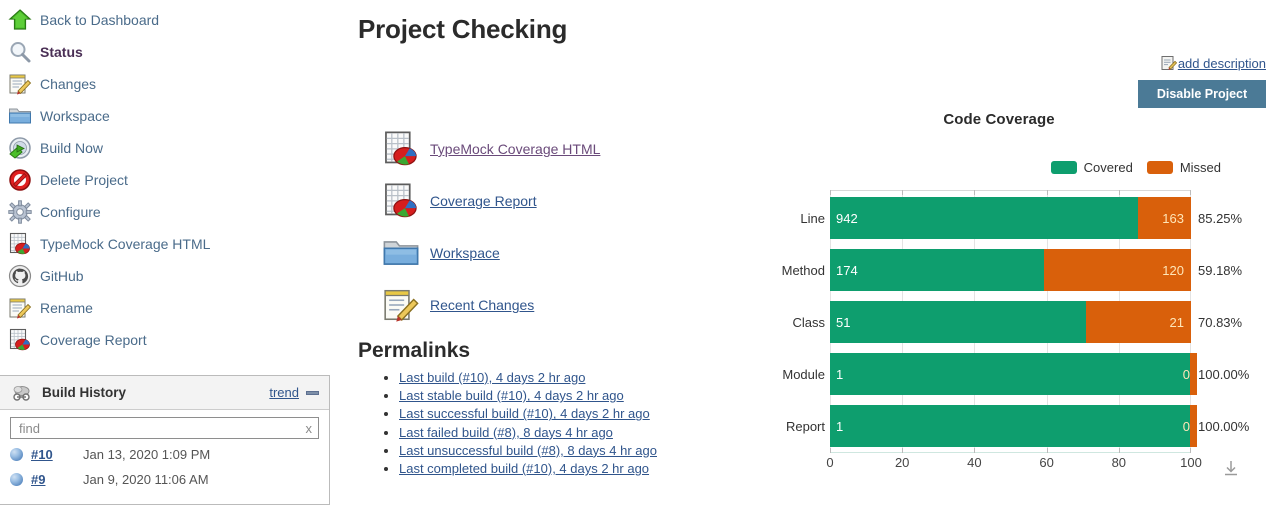  I want to click on chart-category-label: Report, so click(805, 426).